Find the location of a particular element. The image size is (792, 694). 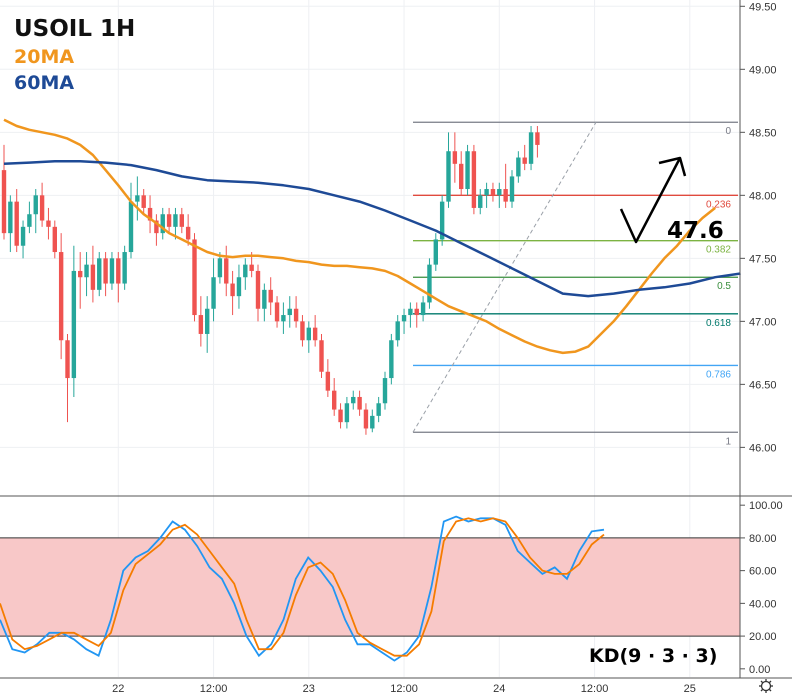

fib-level-label: 0.236 is located at coordinates (718, 204).